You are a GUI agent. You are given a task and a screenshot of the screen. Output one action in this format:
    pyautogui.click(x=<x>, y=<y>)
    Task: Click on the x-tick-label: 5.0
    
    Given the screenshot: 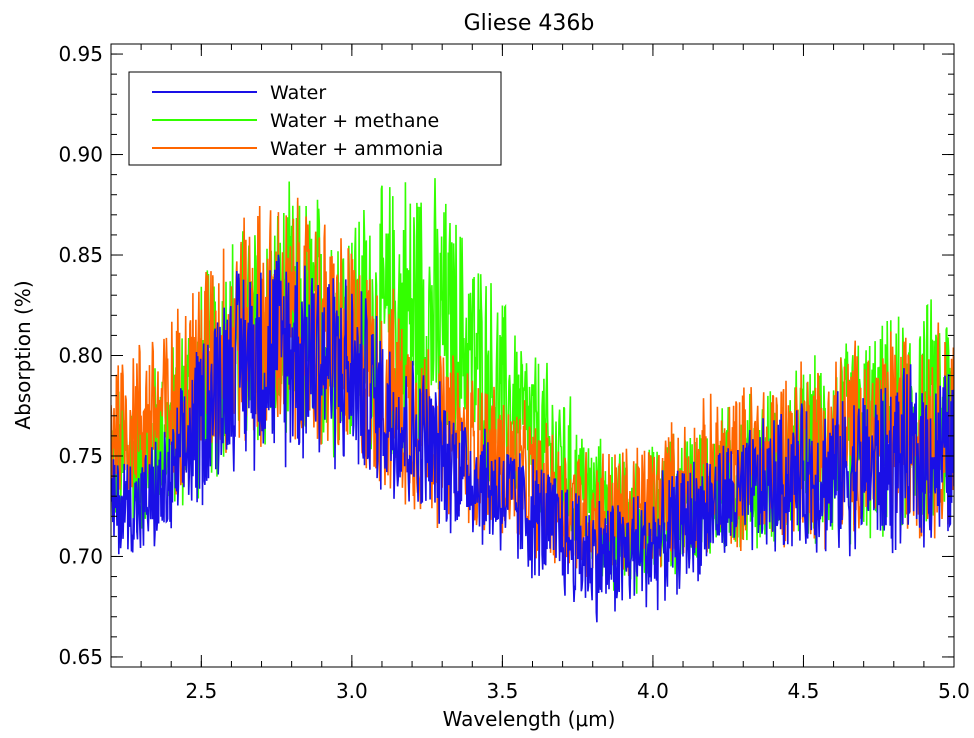 What is the action you would take?
    pyautogui.click(x=954, y=691)
    